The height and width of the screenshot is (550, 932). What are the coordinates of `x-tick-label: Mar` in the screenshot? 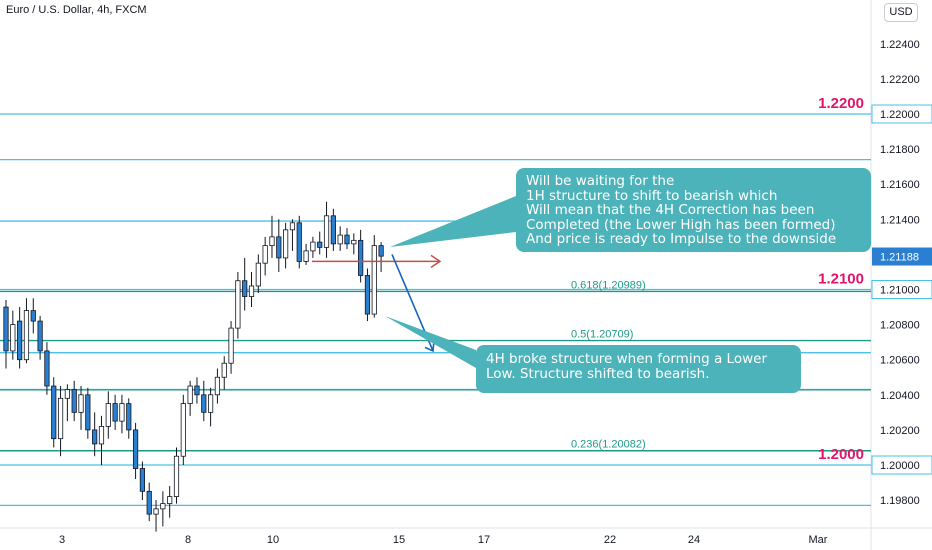 It's located at (818, 540).